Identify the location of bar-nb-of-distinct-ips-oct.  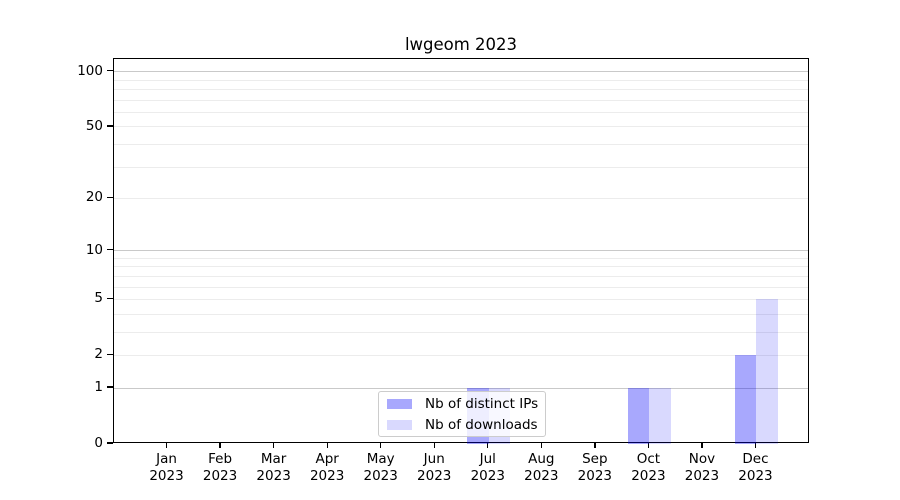
(638, 416).